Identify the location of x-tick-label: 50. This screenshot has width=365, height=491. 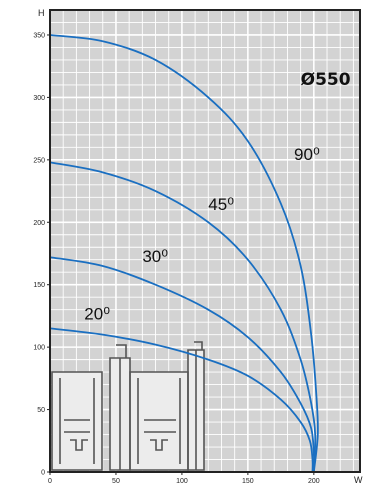
(116, 481).